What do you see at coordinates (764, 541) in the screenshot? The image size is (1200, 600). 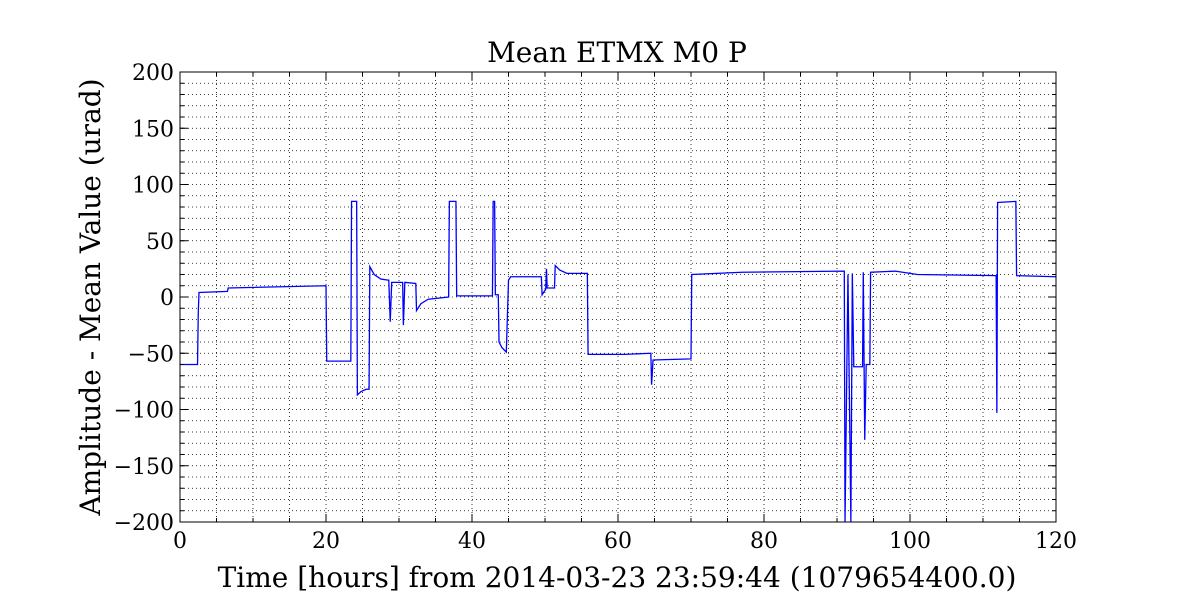 I see `x-tick-label: 80` at bounding box center [764, 541].